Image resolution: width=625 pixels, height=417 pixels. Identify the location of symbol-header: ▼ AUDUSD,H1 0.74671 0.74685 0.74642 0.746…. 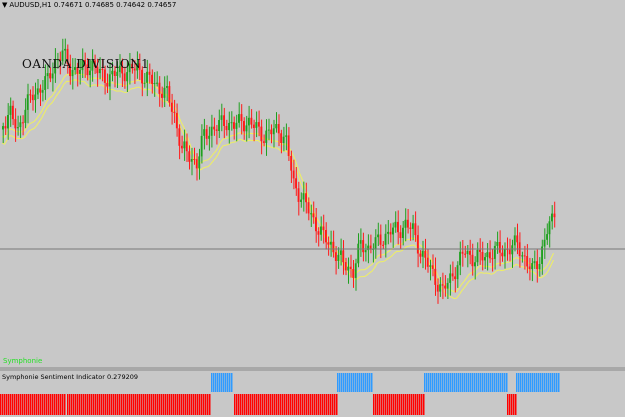
(89, 5).